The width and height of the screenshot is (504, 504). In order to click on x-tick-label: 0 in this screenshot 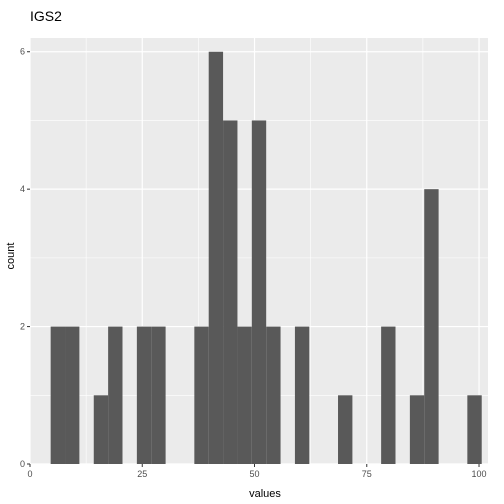, I will do `click(29, 474)`.